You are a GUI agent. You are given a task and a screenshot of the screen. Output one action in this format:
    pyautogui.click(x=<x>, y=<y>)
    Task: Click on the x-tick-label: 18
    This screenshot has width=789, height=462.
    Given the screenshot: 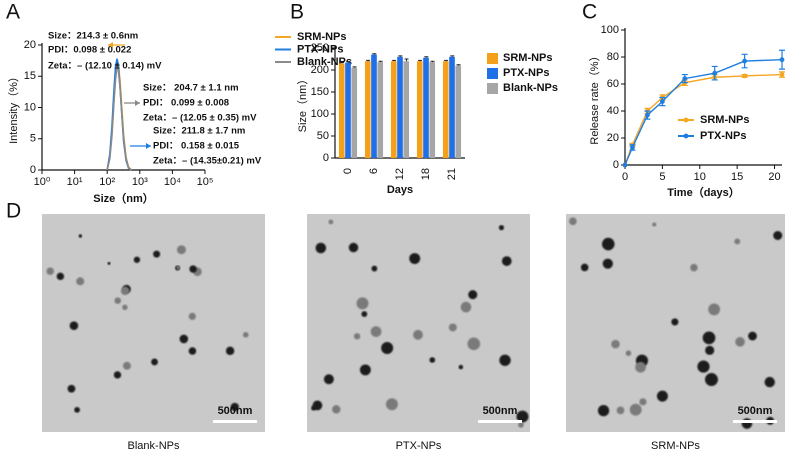 What is the action you would take?
    pyautogui.click(x=426, y=174)
    